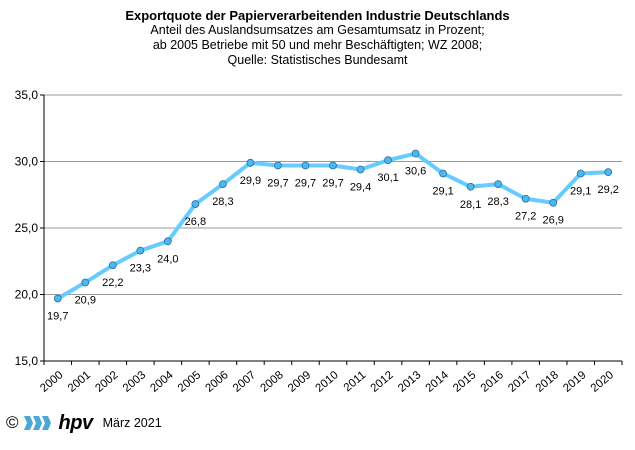 The image size is (635, 450). I want to click on logo-text: hpv, so click(76, 422).